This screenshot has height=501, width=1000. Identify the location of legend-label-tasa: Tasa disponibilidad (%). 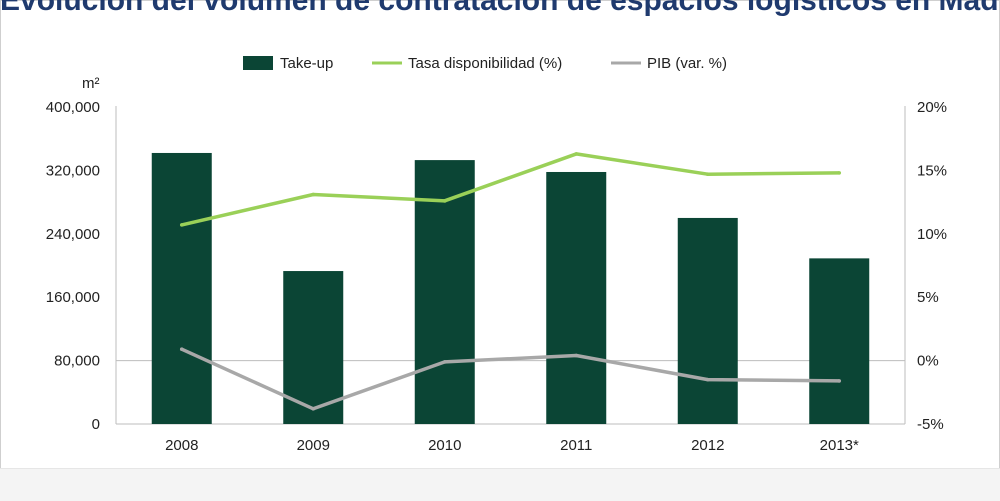
(485, 63).